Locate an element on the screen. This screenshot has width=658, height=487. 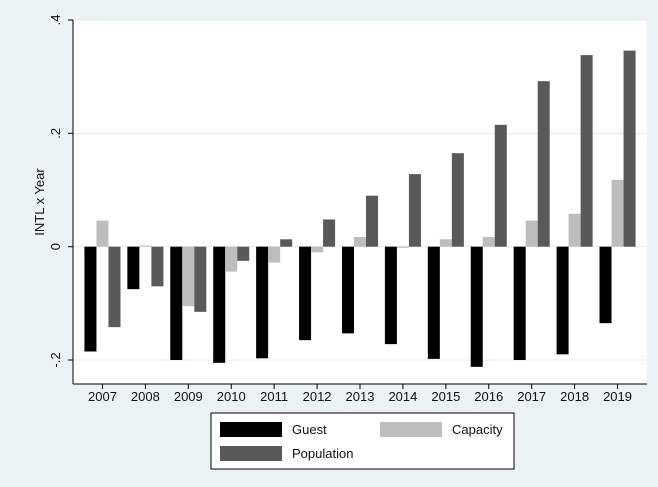
x-tick-label: 2011 is located at coordinates (274, 396).